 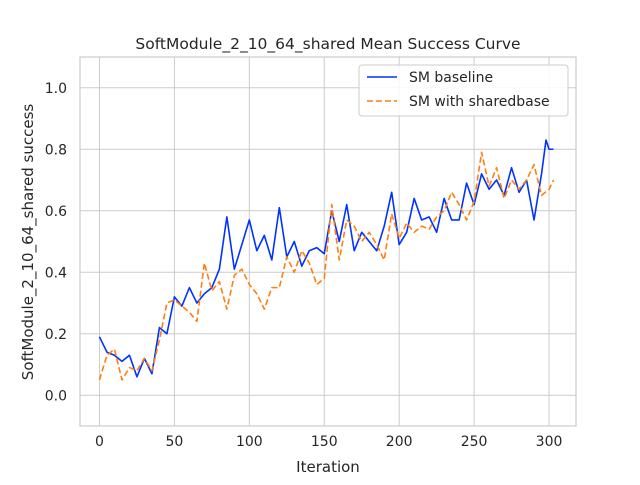 I want to click on x-tick-label: 300, so click(x=549, y=442).